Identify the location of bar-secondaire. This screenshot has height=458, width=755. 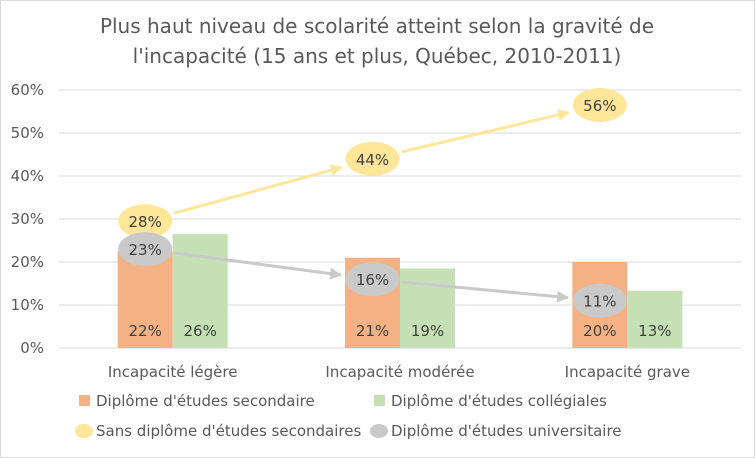
(145, 299).